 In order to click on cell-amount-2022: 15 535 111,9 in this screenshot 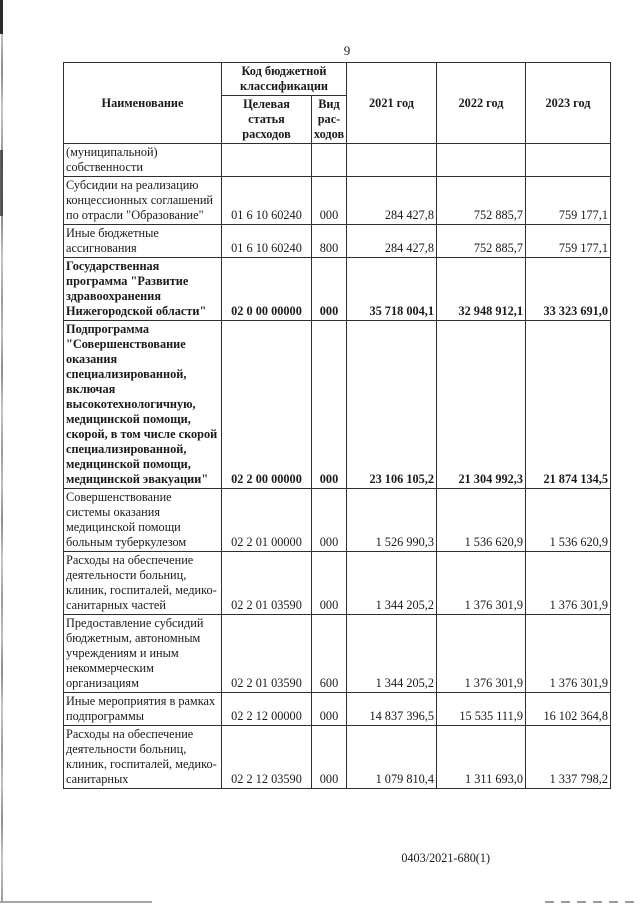, I will do `click(481, 709)`.